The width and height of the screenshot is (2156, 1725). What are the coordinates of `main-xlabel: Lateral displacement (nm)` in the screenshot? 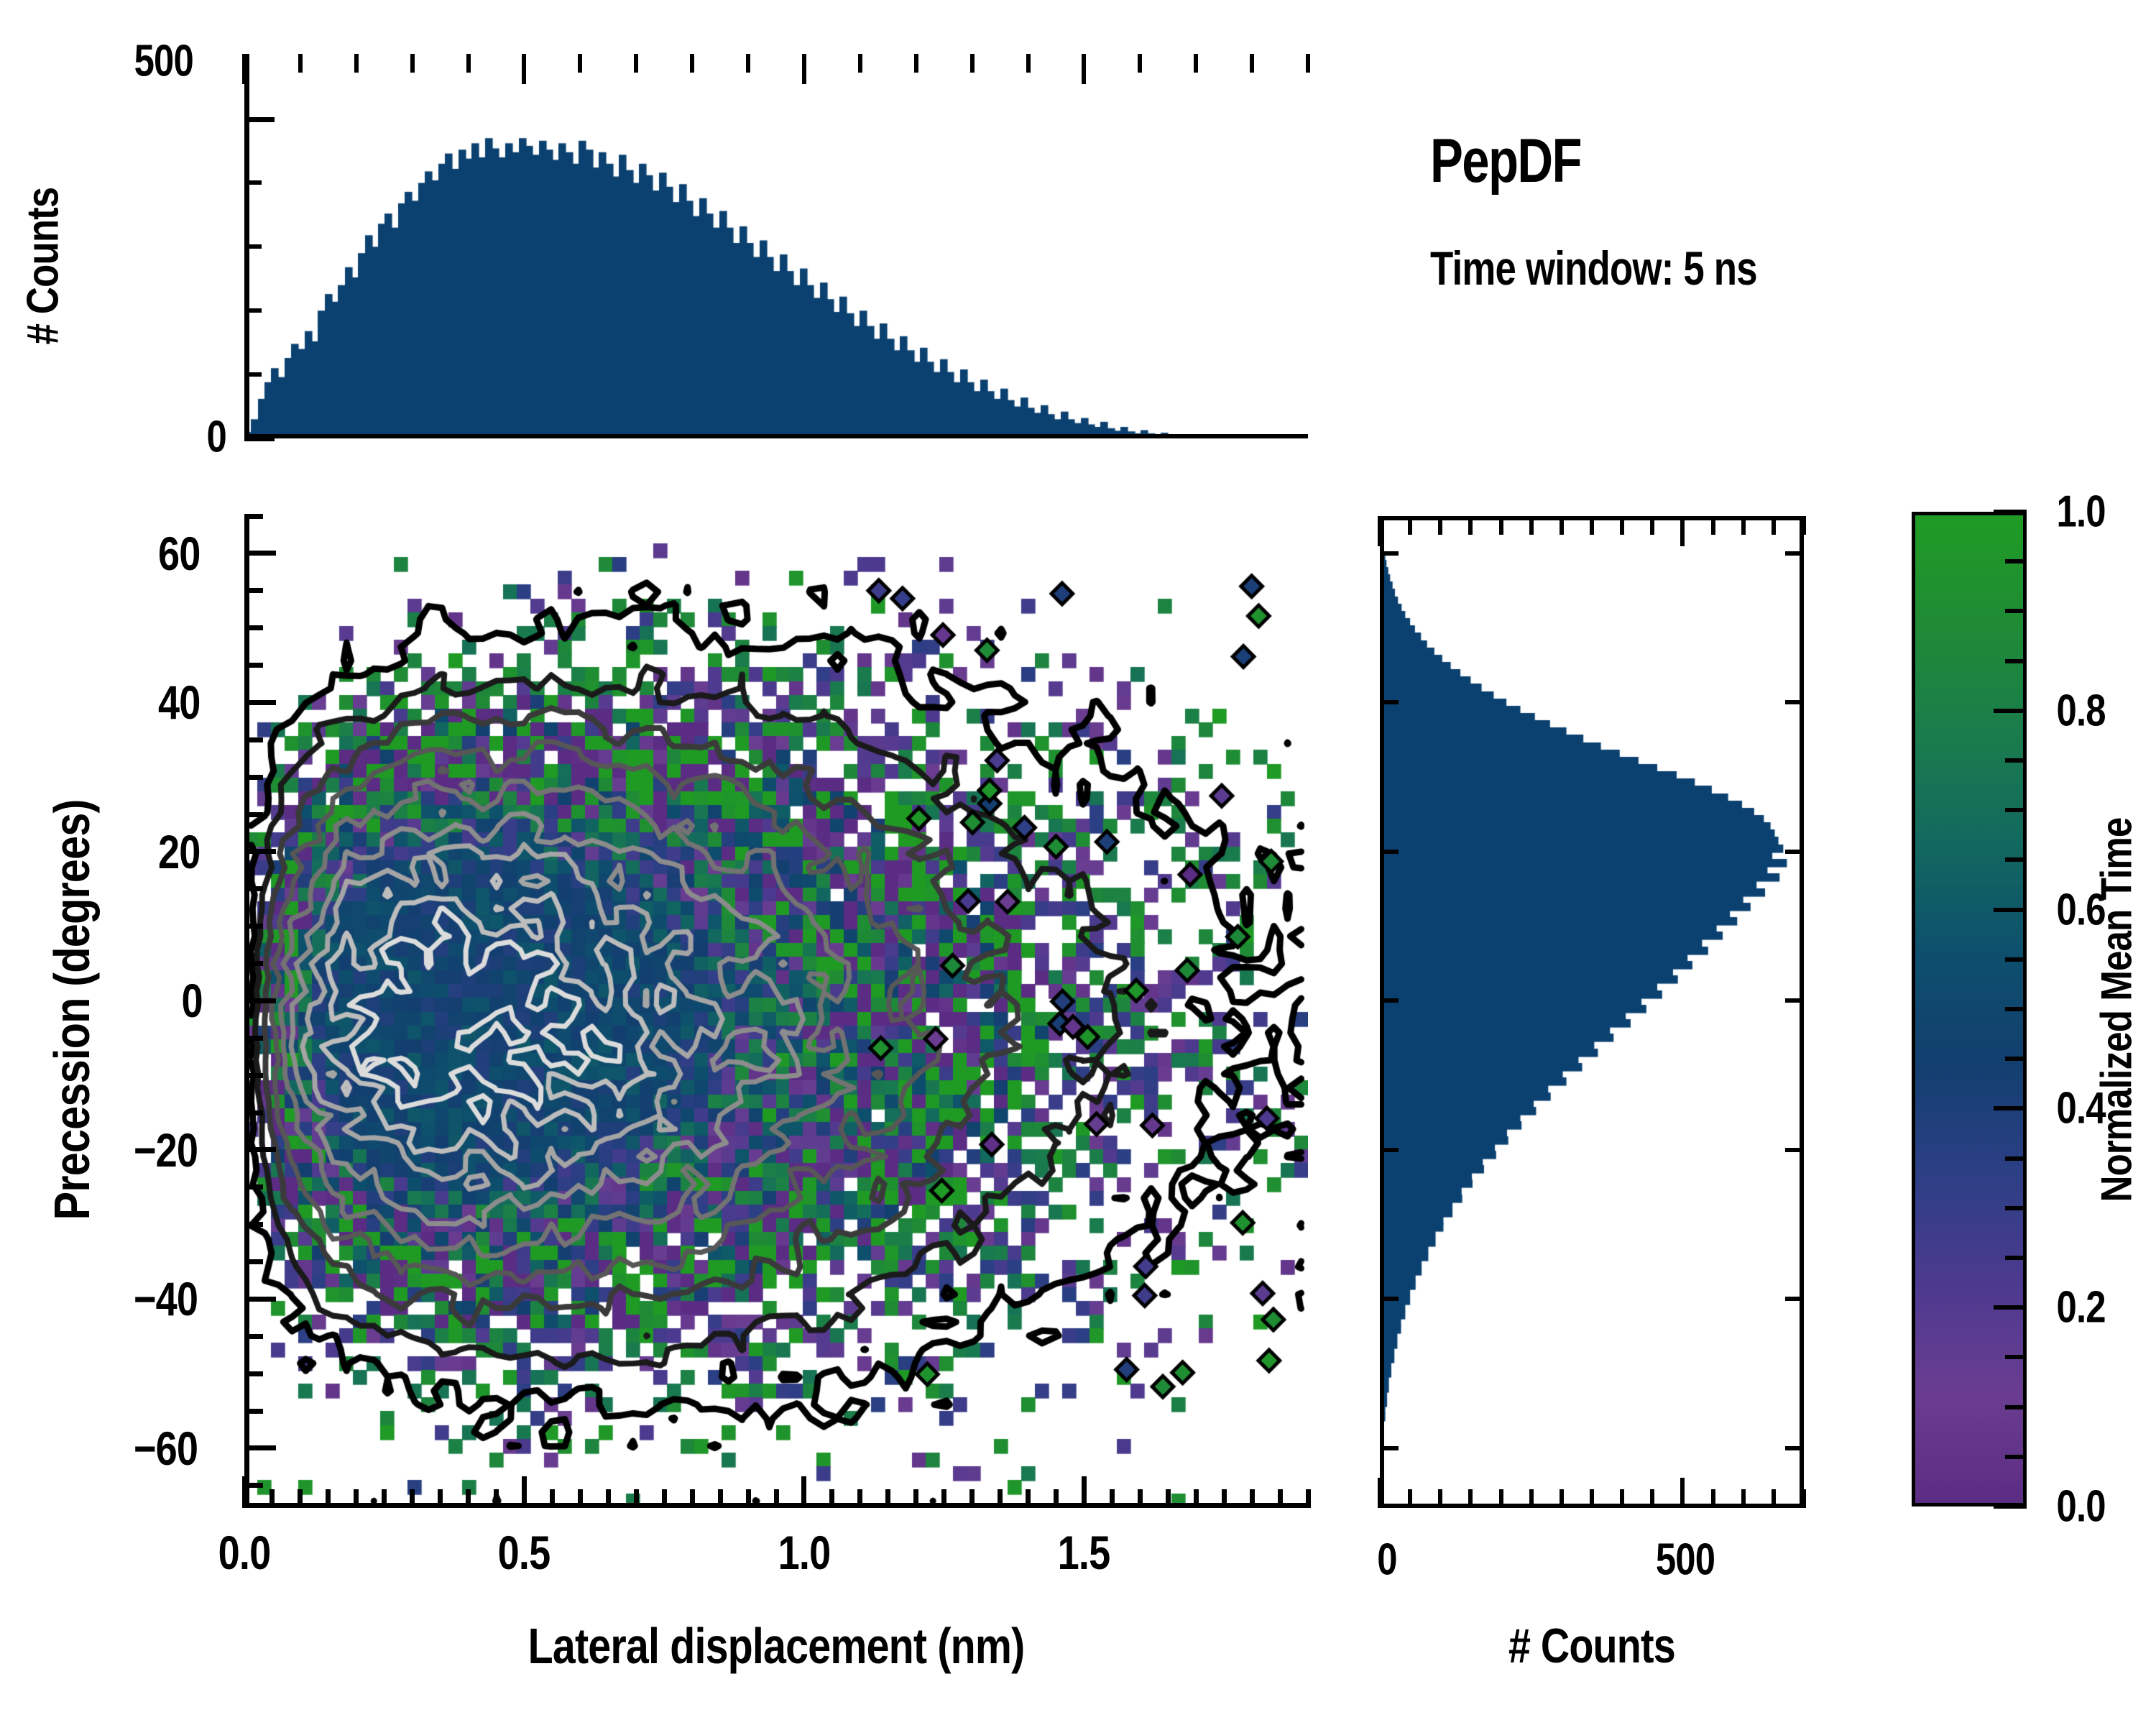 It's located at (777, 1646).